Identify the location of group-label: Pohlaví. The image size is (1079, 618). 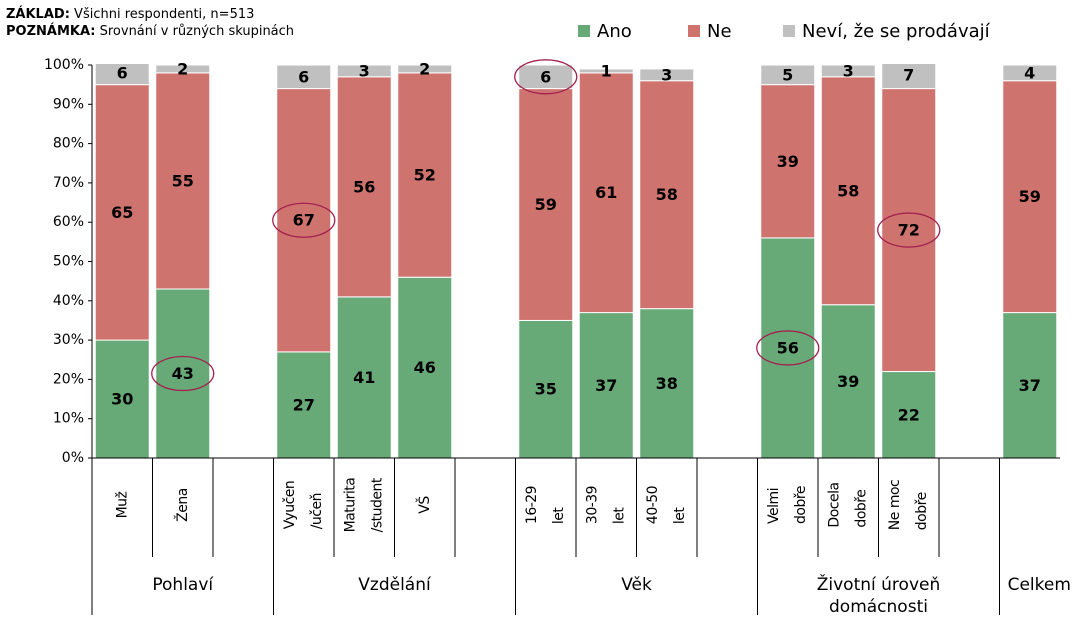
(183, 585).